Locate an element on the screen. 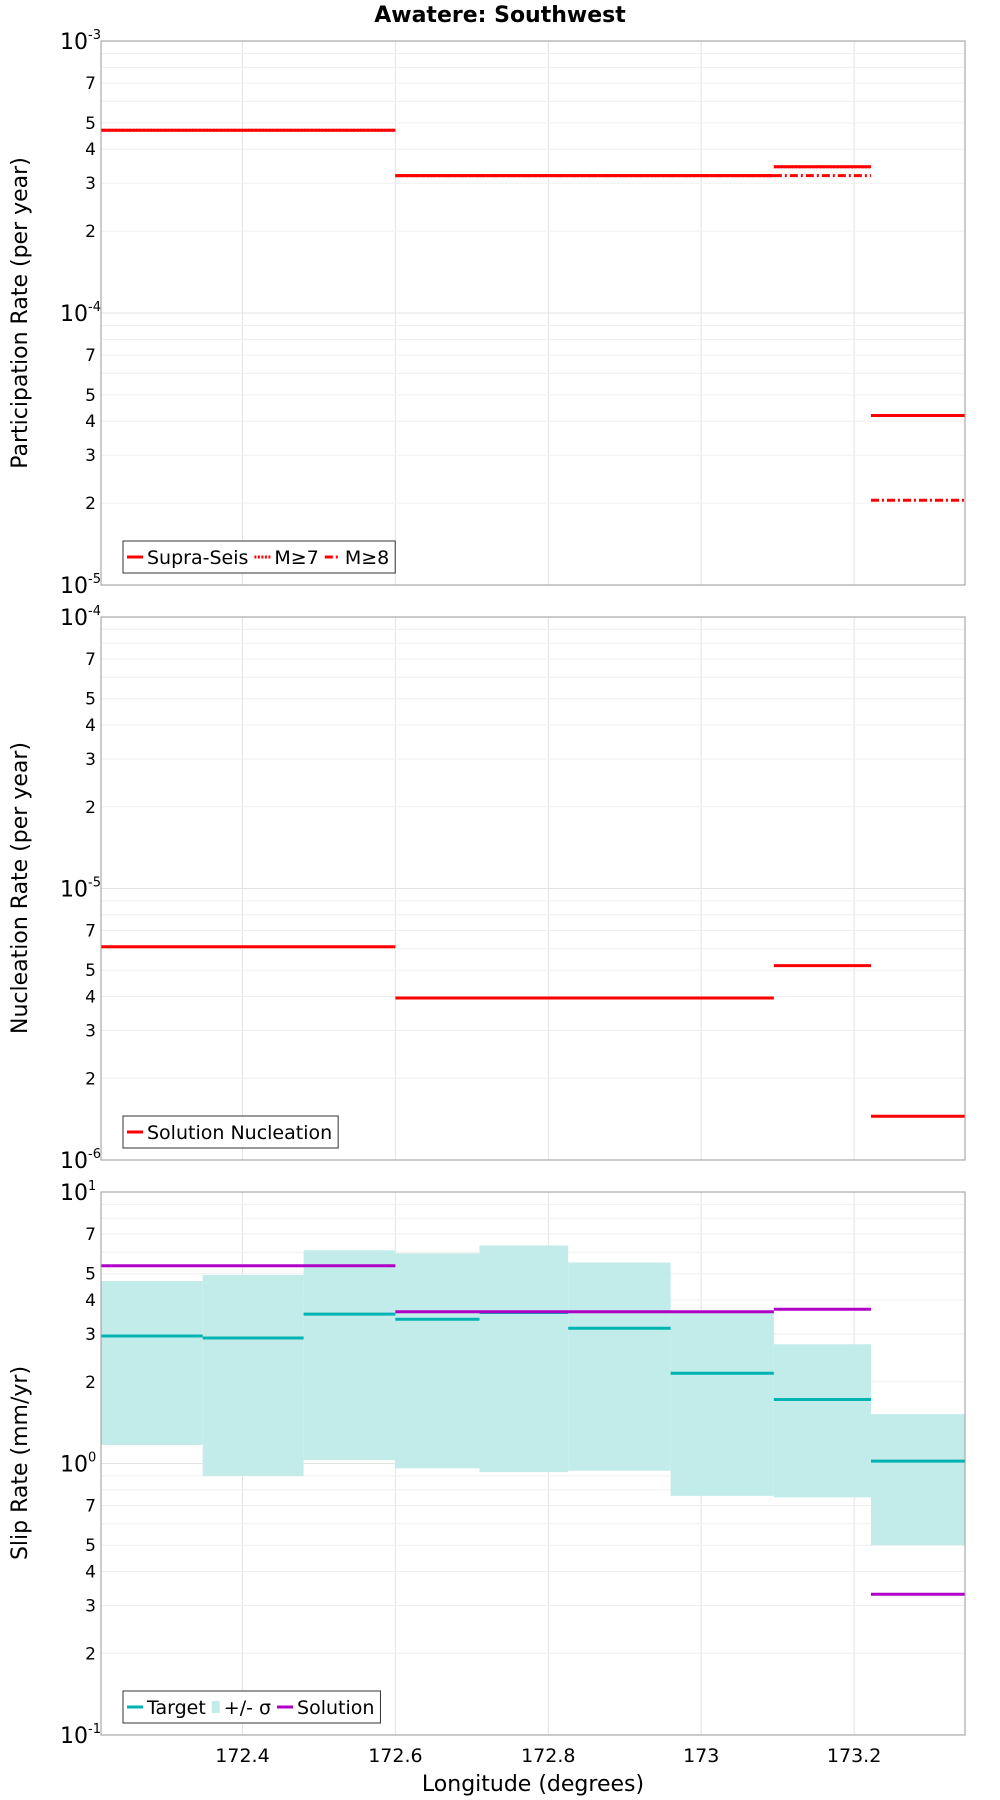 The image size is (1000, 1800). x-tick-label: 173 is located at coordinates (701, 1756).